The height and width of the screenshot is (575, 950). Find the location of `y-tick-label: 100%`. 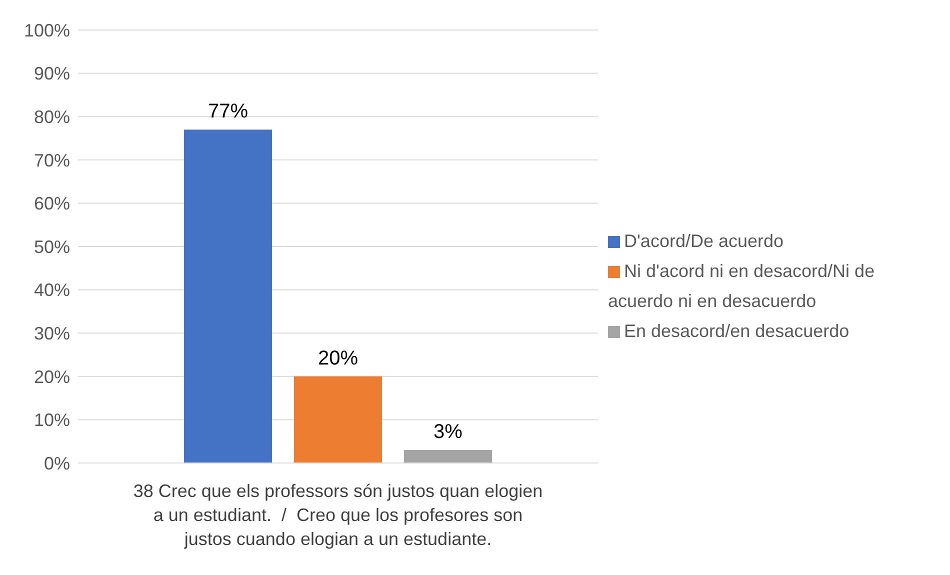

y-tick-label: 100% is located at coordinates (47, 30).